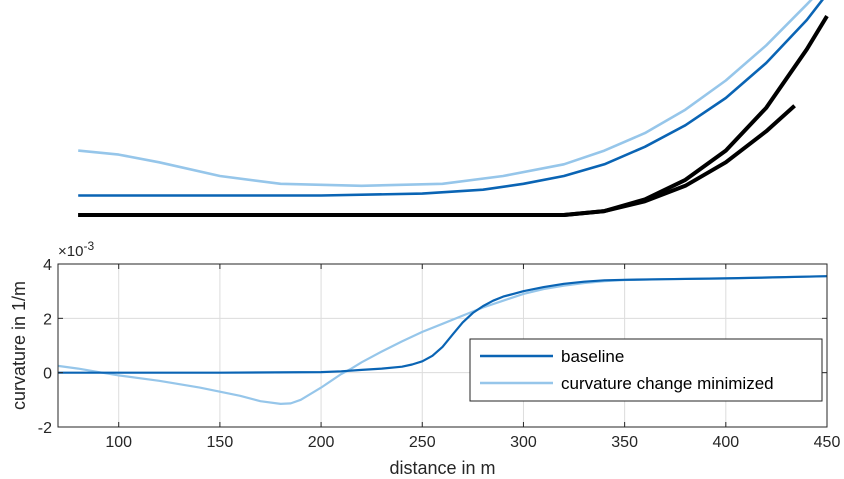 The image size is (844, 479). Describe the element at coordinates (592, 356) in the screenshot. I see `legend-label: baseline` at that location.